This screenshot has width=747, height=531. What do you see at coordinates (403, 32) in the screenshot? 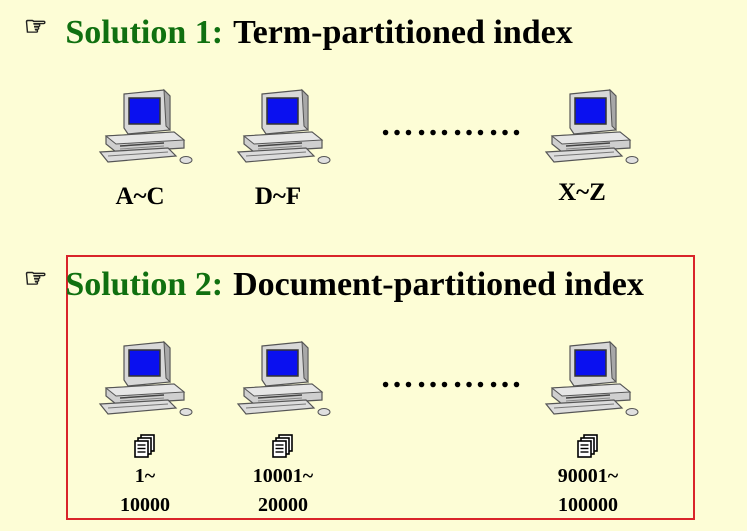
I see `solution-1-title: Term-partitioned index` at bounding box center [403, 32].